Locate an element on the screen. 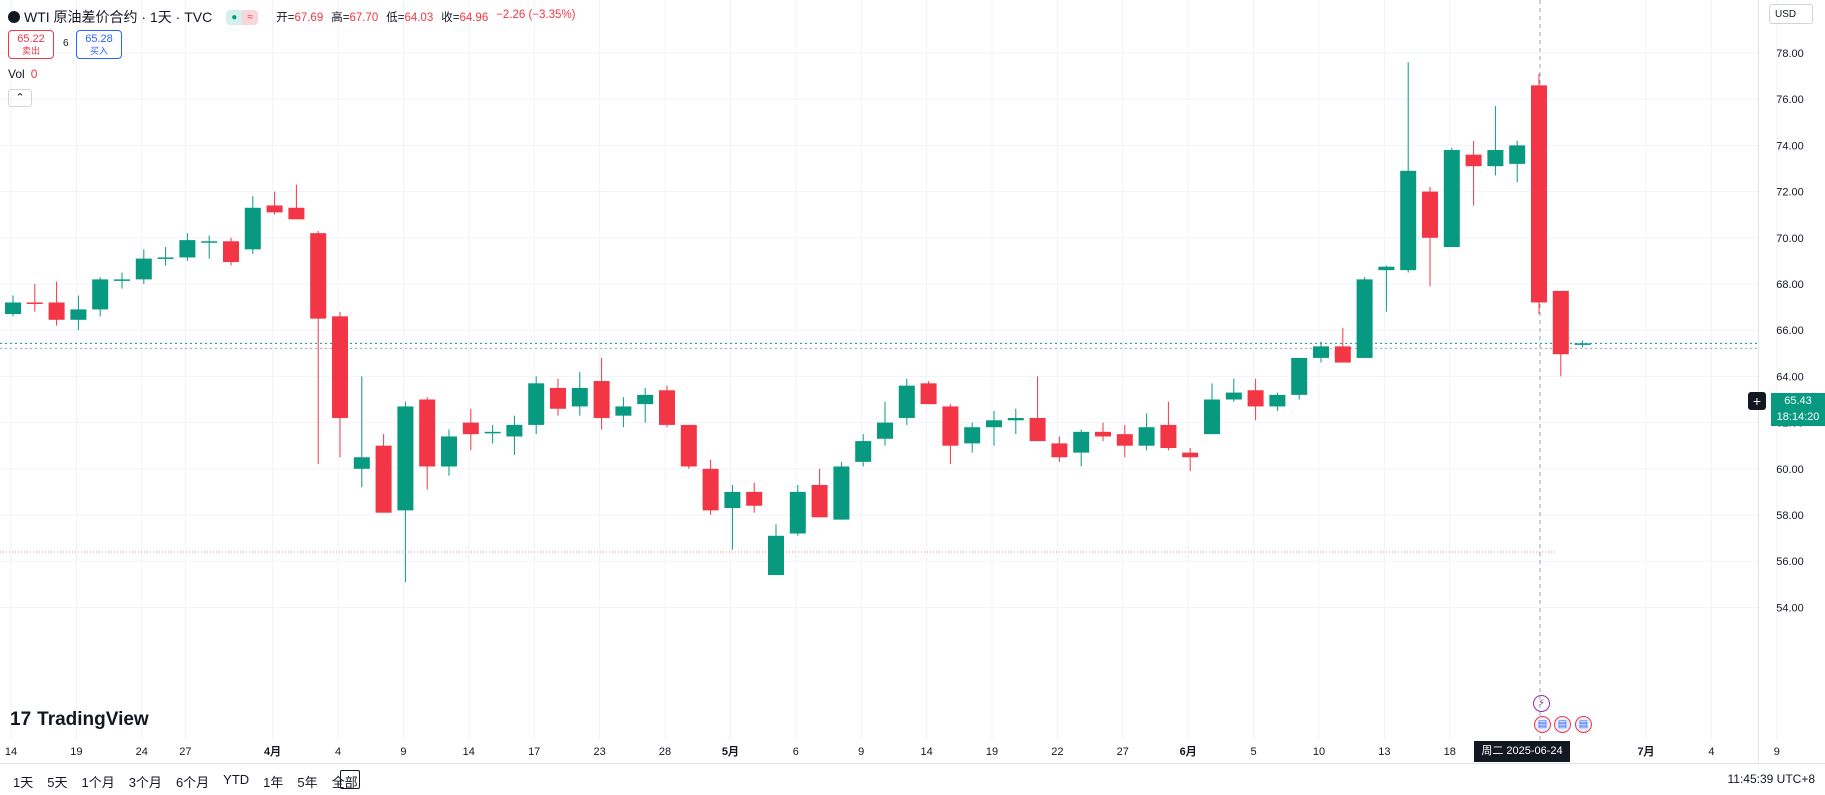  y-tick-label: 76.00 is located at coordinates (1790, 100).